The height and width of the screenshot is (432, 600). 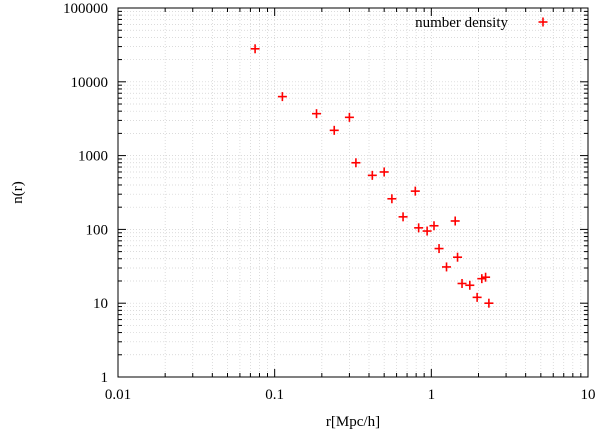 I want to click on y-tick-label: 1, so click(x=105, y=378).